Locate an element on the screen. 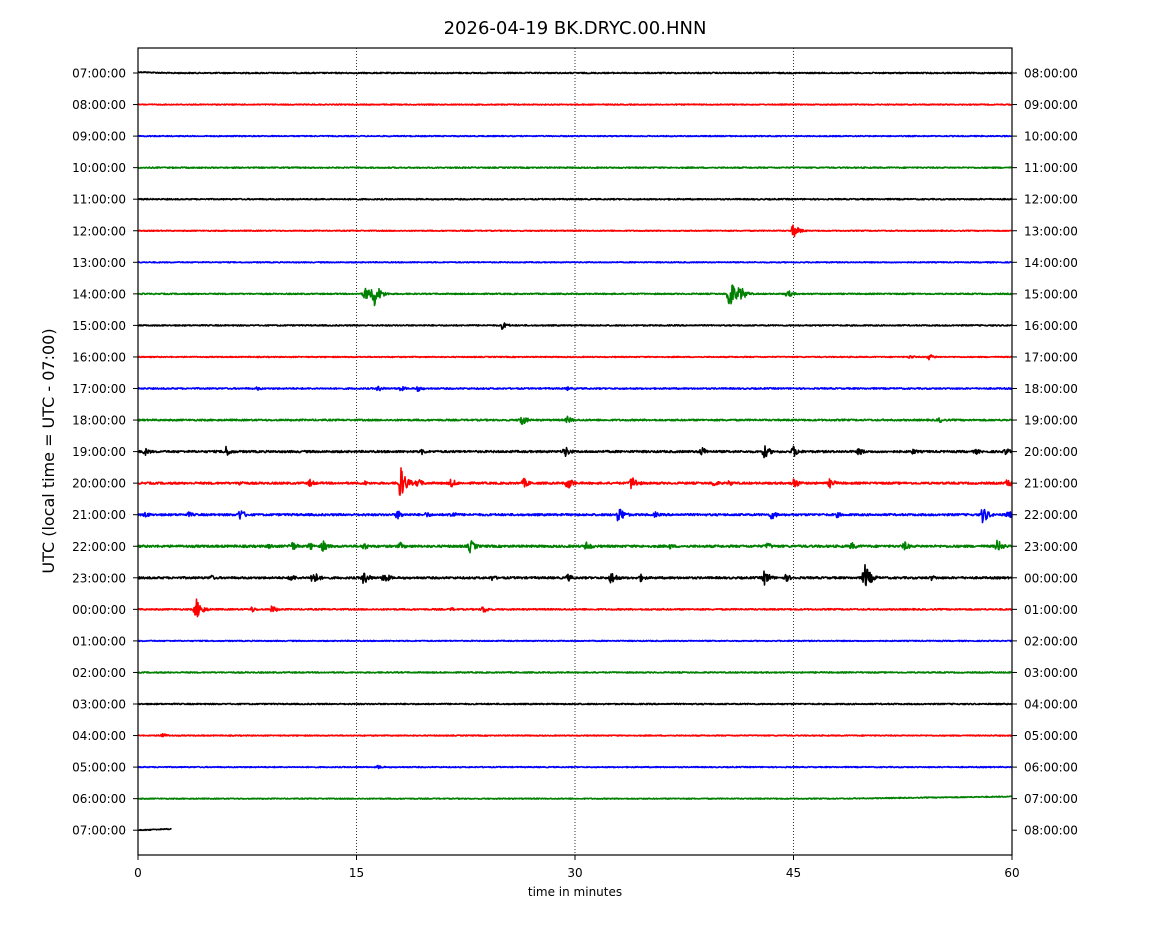 This screenshot has width=1150, height=950. local-tick-label: 23:00:00 is located at coordinates (1051, 547).